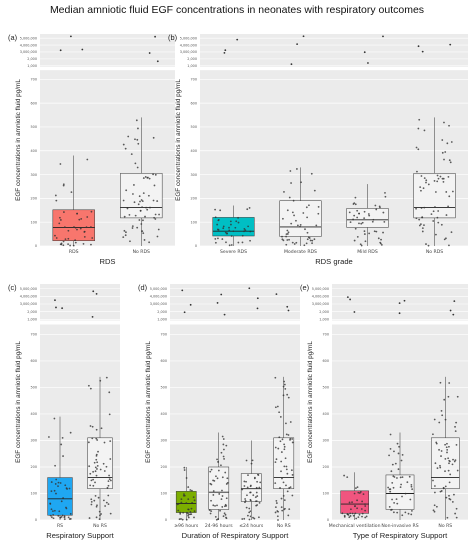 This screenshot has height=550, width=474. Describe the element at coordinates (326, 414) in the screenshot. I see `y-tick-label: 400` at that location.